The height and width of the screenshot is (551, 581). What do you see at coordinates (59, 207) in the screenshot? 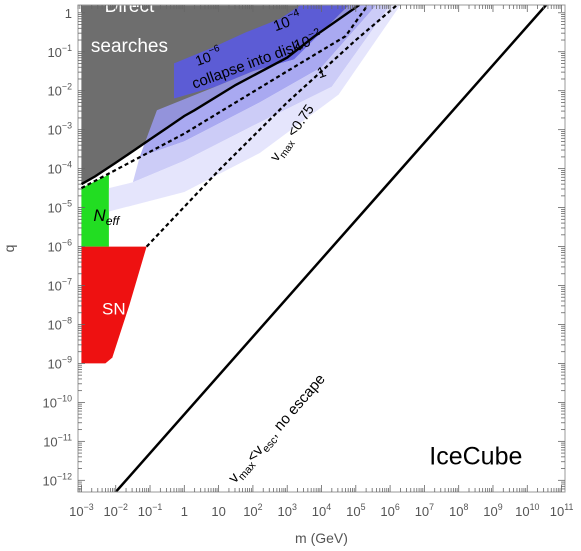
I see `y-tick-label: 10⁻⁵` at bounding box center [59, 207].